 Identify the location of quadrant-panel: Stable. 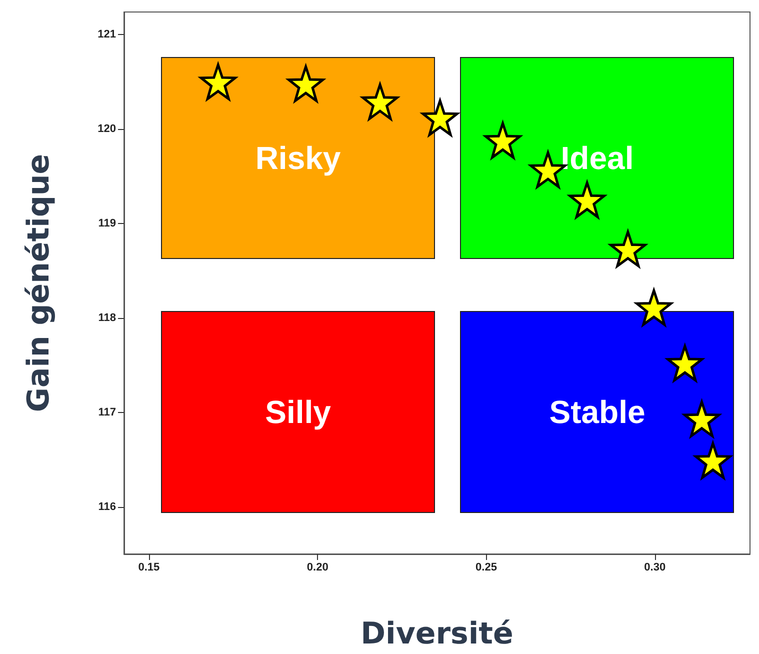
(597, 412).